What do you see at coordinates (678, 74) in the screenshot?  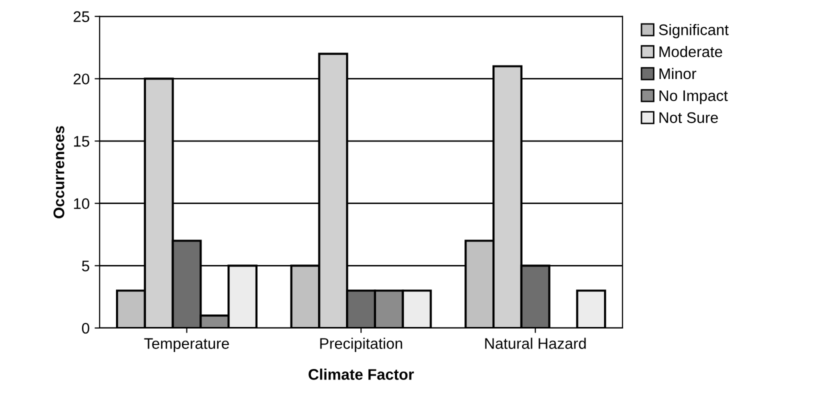 I see `legend-label: Minor` at bounding box center [678, 74].